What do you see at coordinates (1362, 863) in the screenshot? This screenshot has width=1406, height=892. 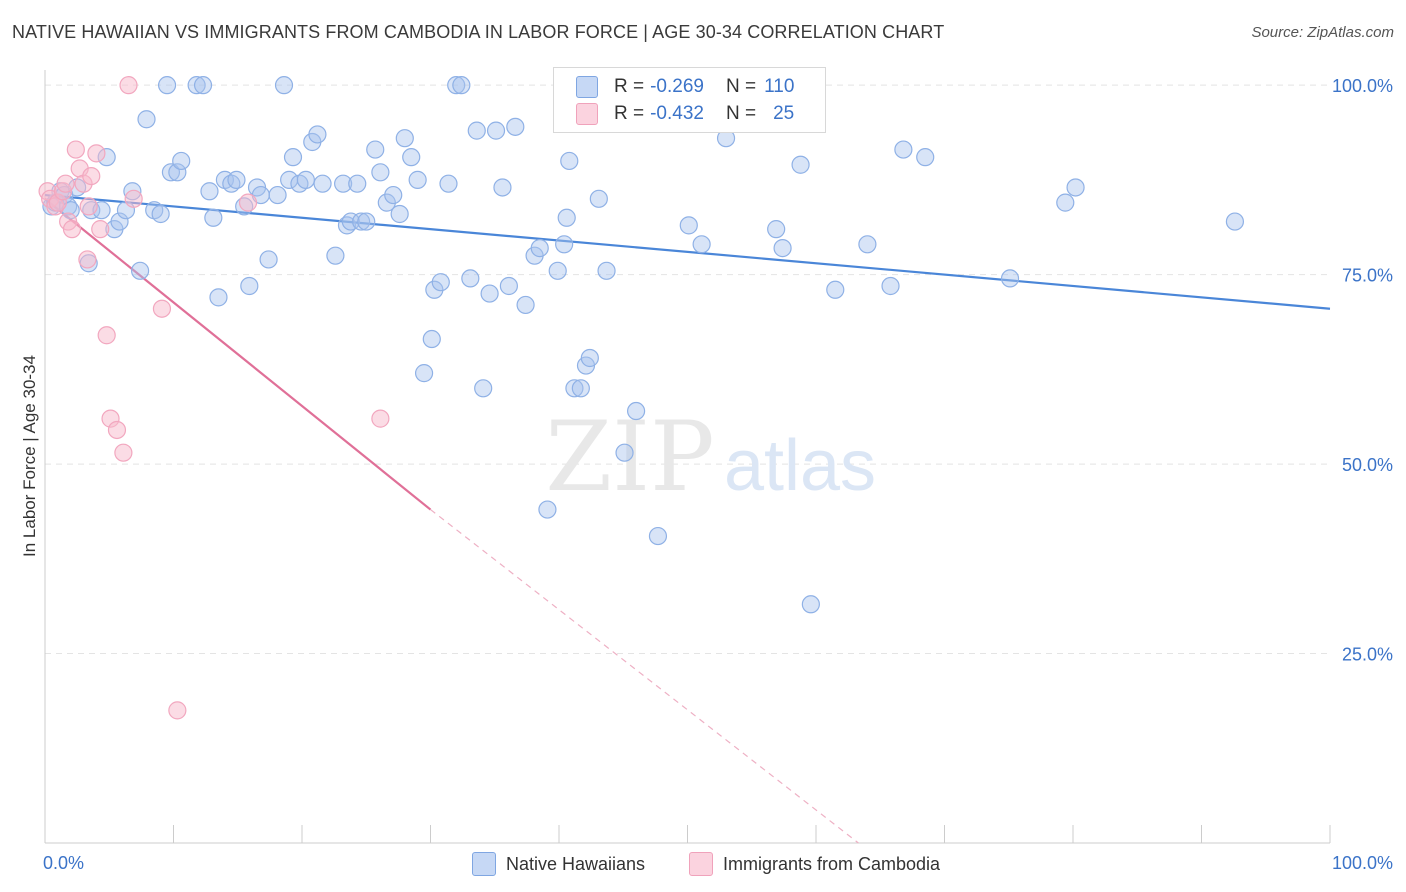 I see `x-tick-label-max: 100.0%` at bounding box center [1362, 863].